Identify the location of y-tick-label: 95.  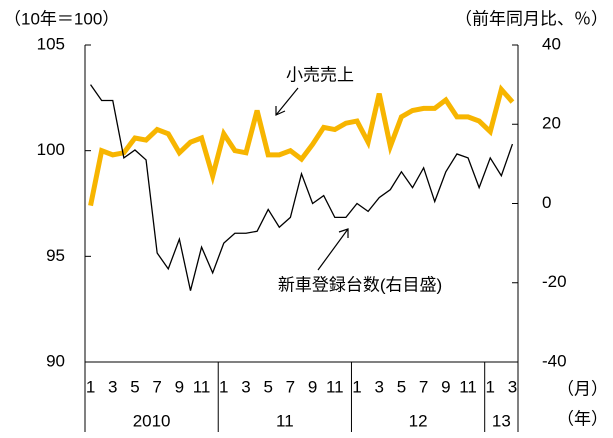
(55, 255).